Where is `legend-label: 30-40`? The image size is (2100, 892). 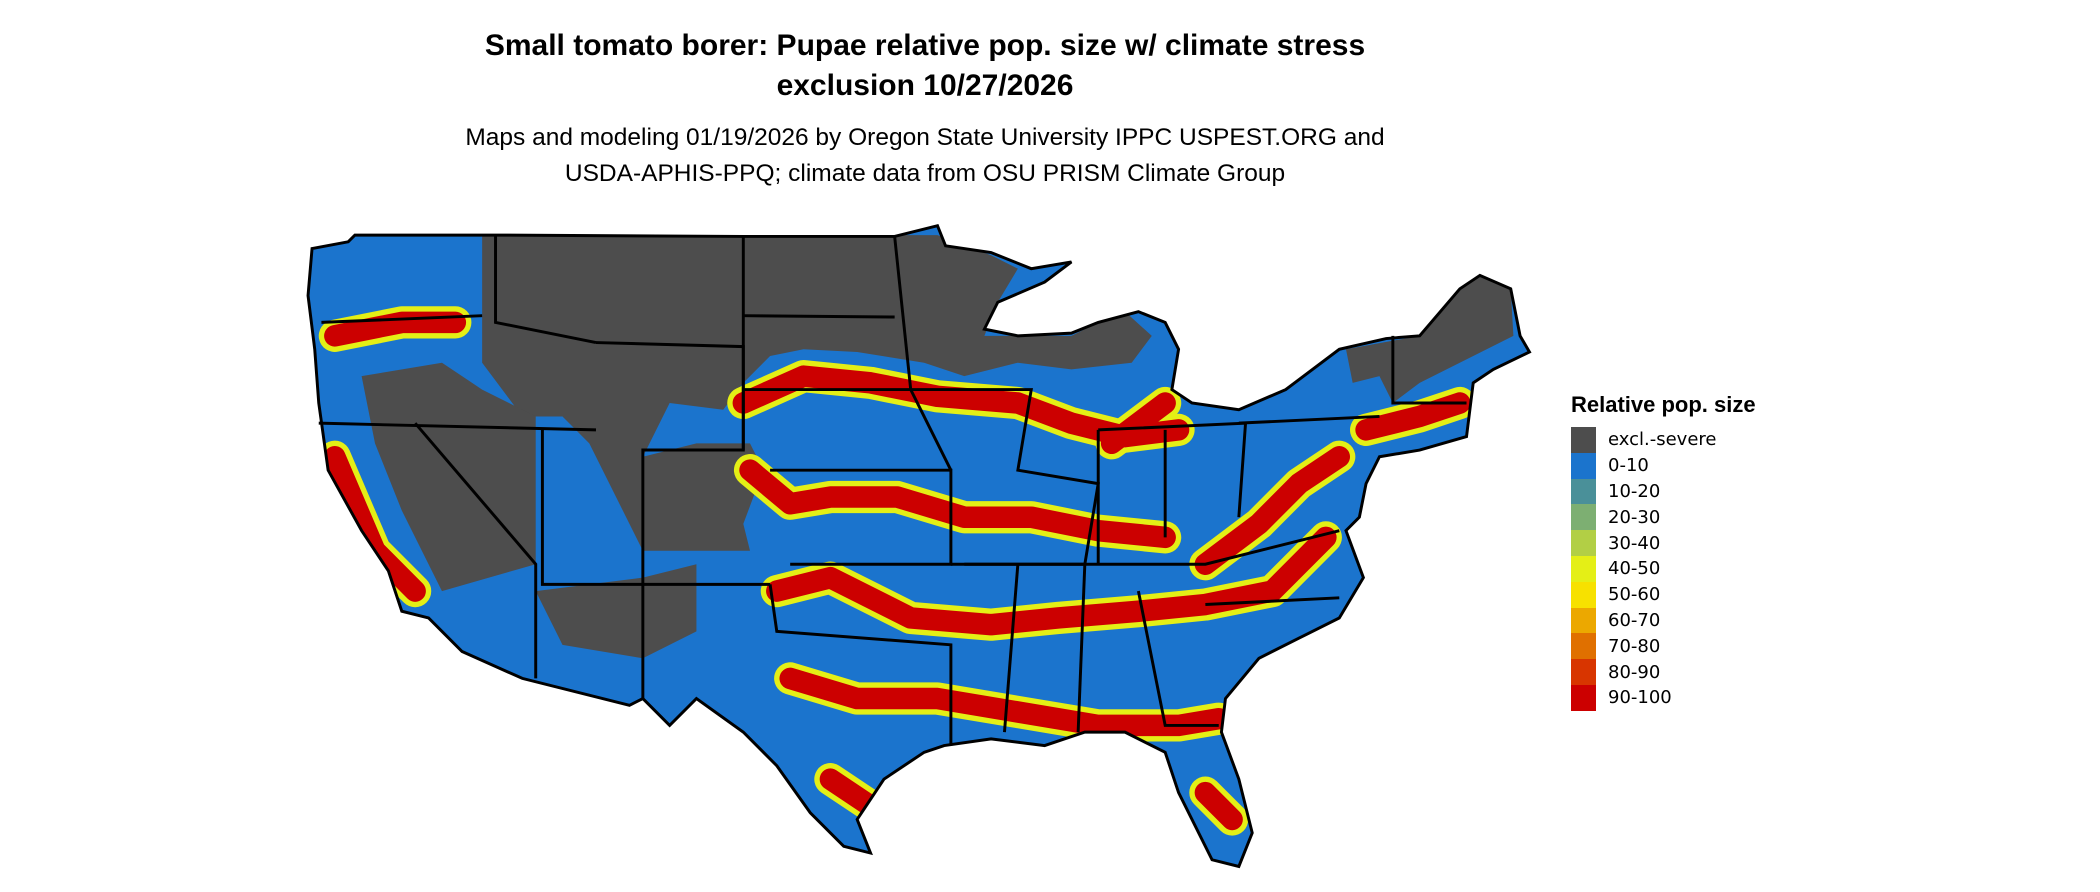 legend-label: 30-40 is located at coordinates (1634, 543).